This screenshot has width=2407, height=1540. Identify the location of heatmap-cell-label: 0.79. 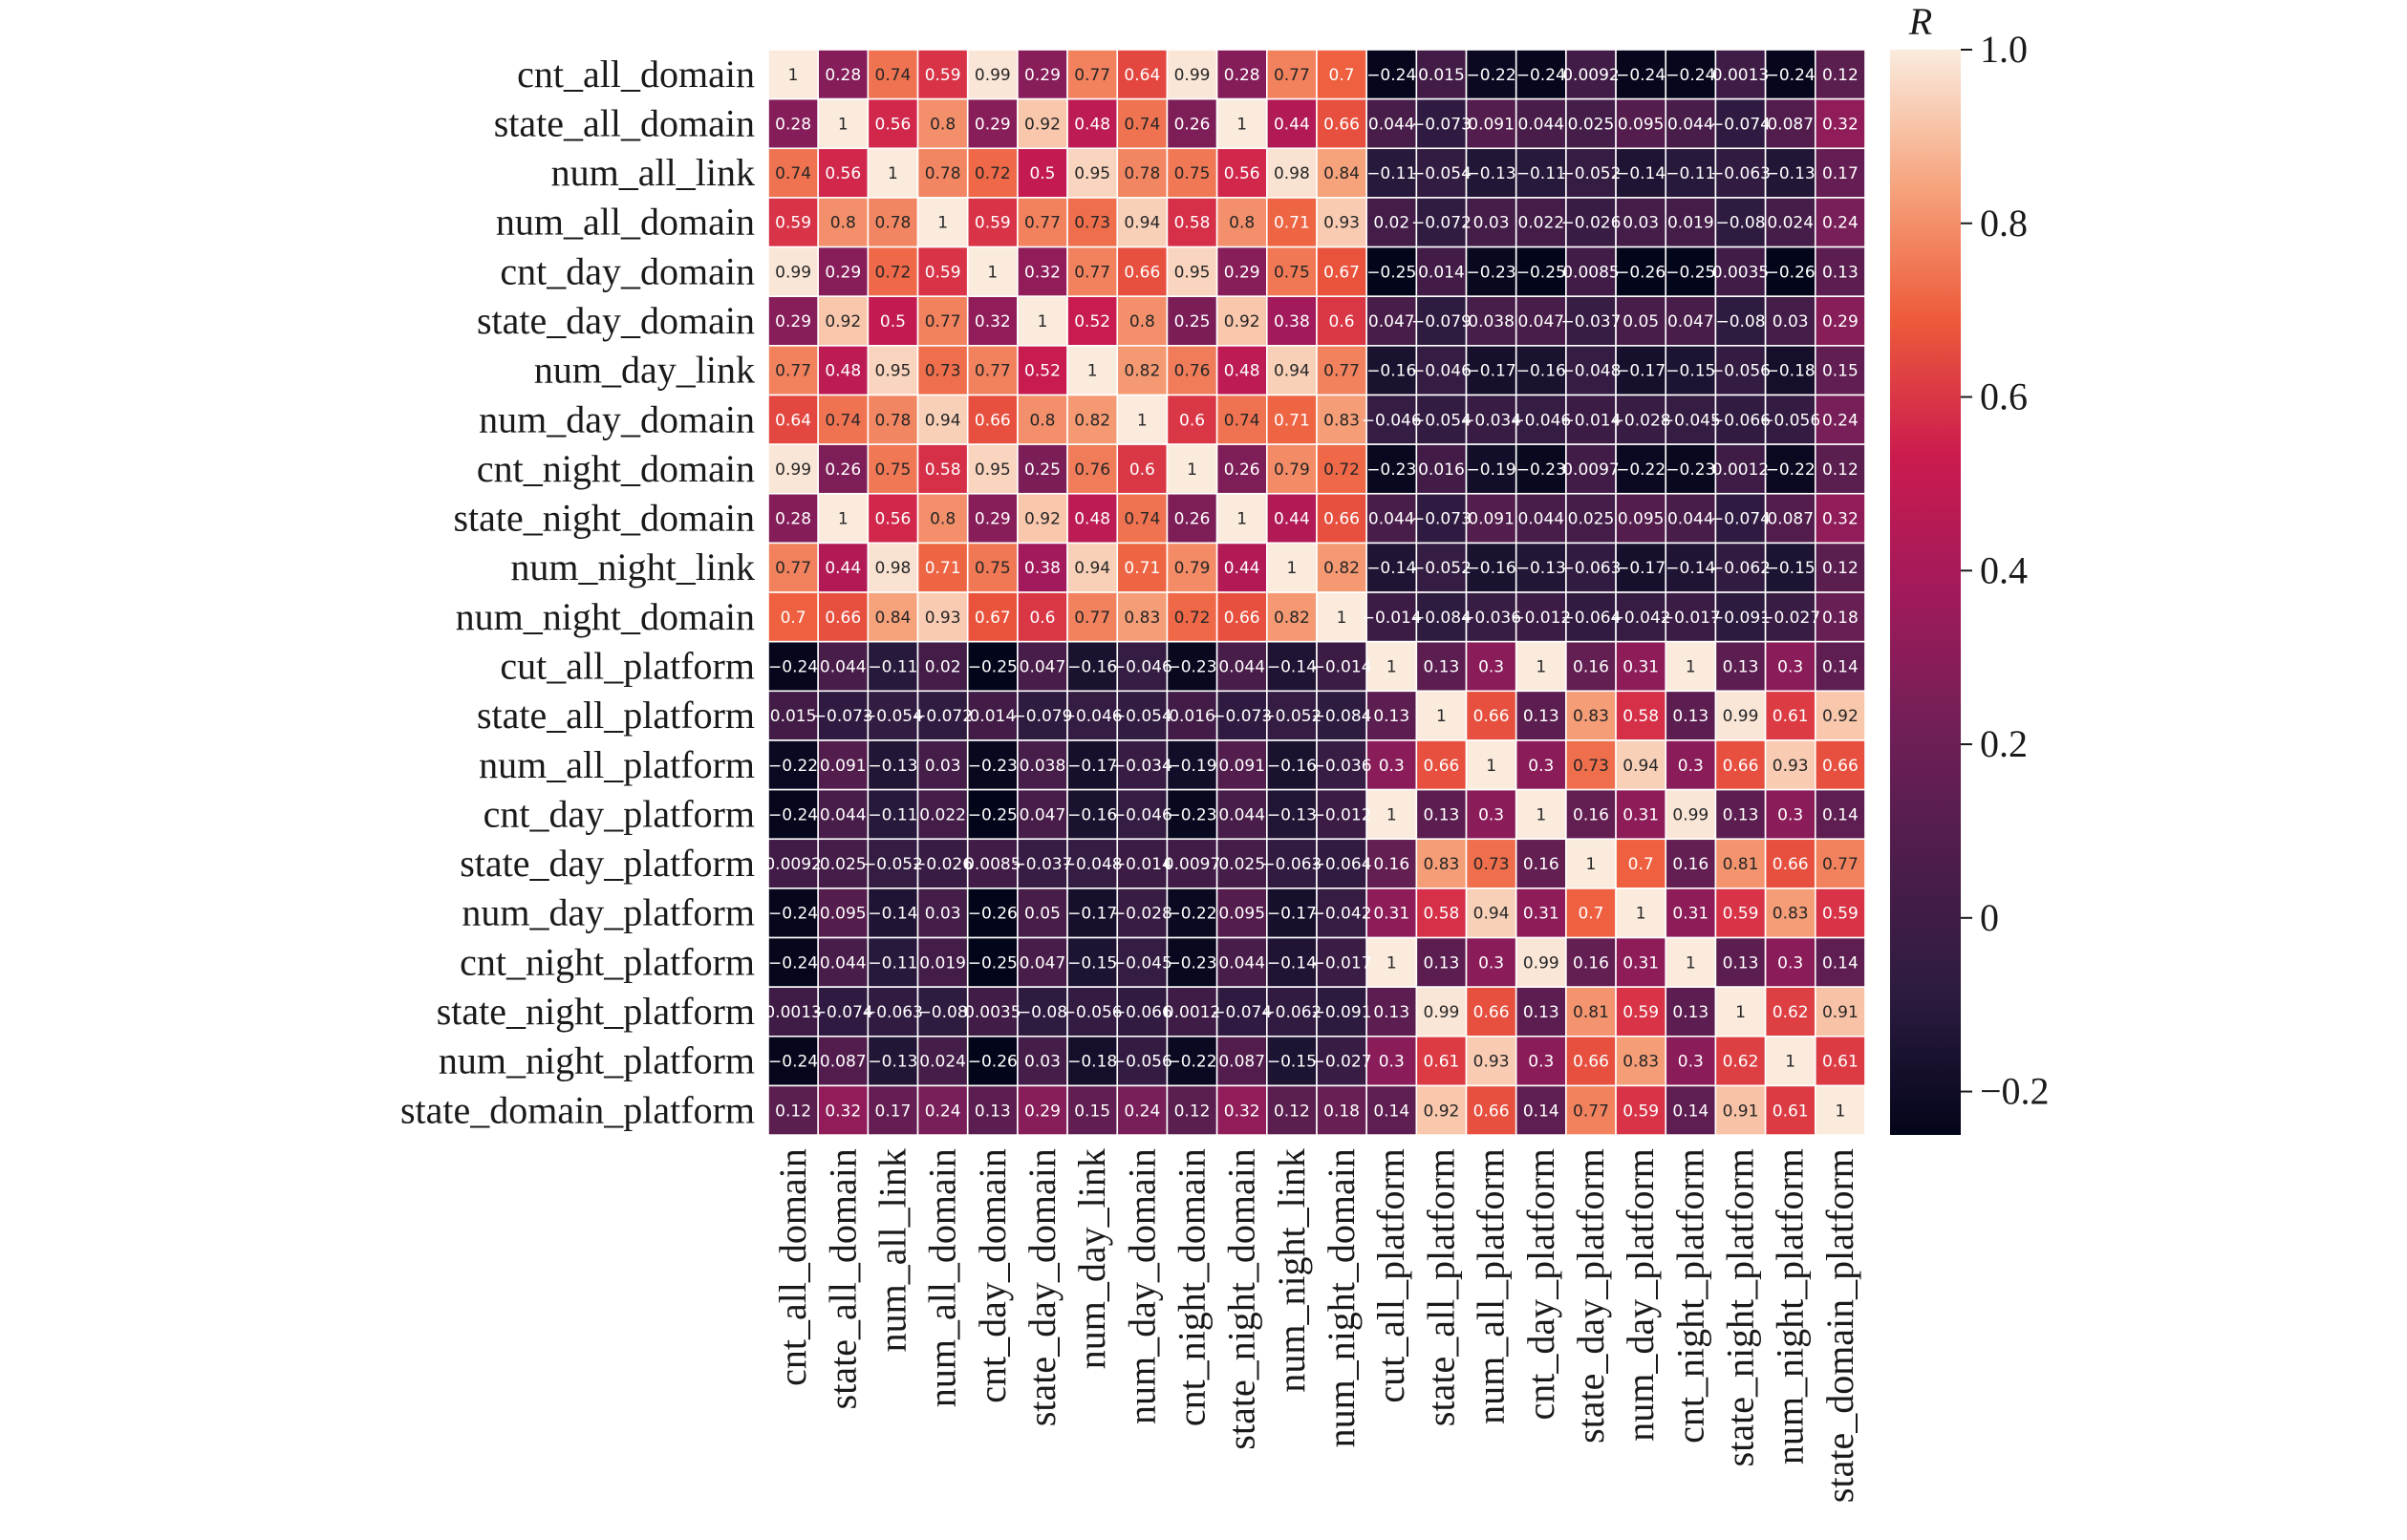
(1193, 568).